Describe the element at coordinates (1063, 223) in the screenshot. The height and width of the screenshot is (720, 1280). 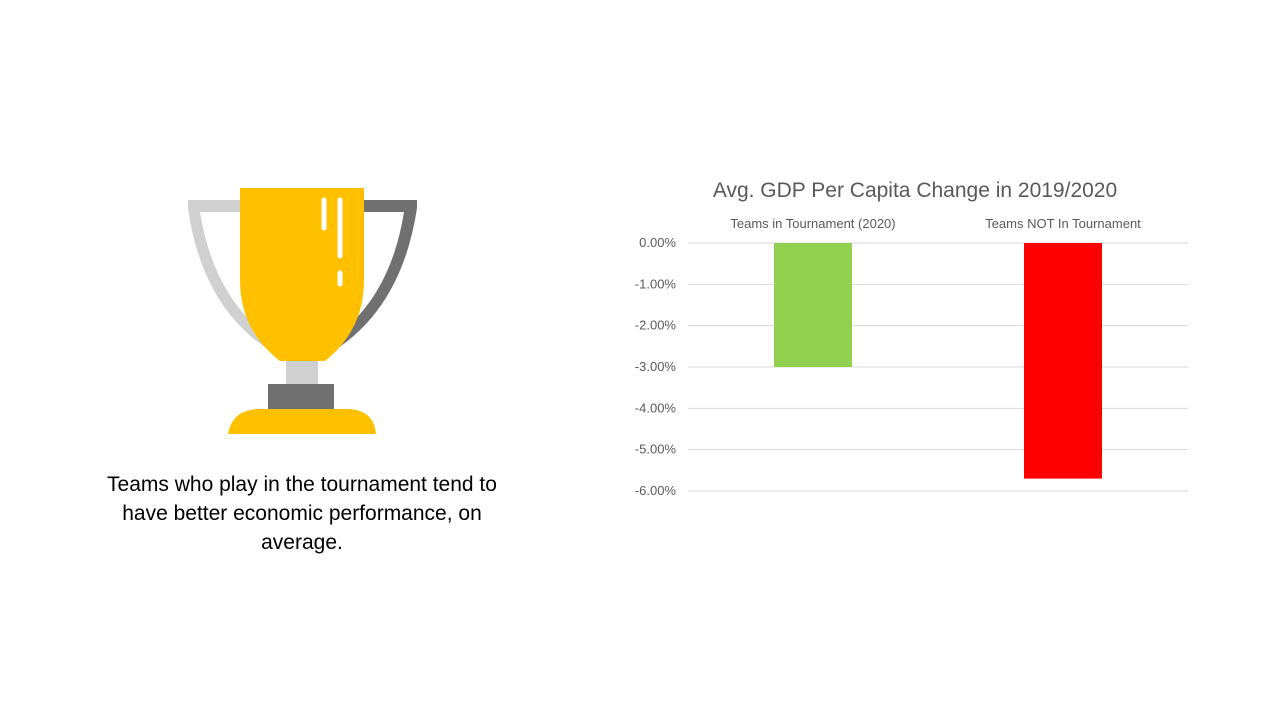
I see `category-label: Teams NOT In Tournament` at that location.